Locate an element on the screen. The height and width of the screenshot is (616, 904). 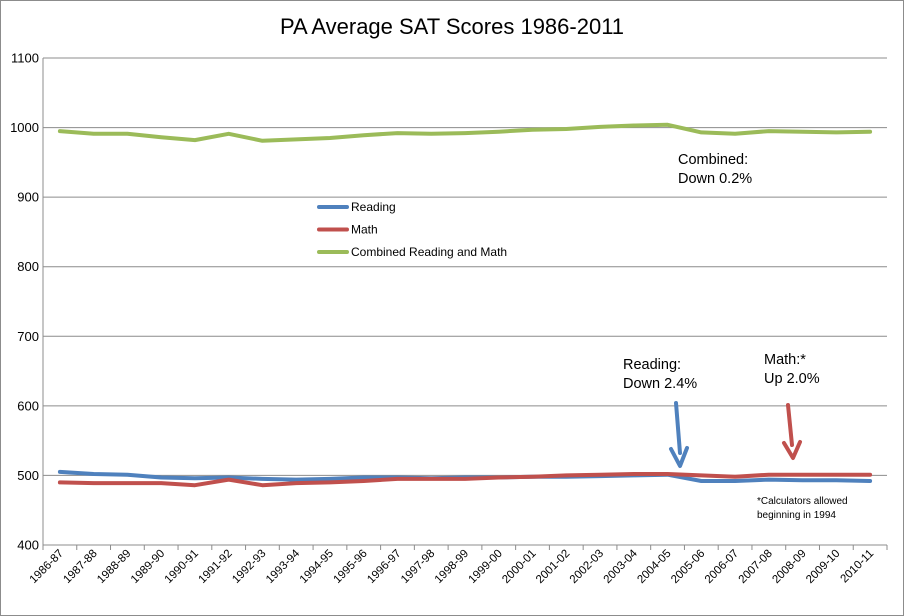
series-line-combined-reading-and-math is located at coordinates (465, 132).